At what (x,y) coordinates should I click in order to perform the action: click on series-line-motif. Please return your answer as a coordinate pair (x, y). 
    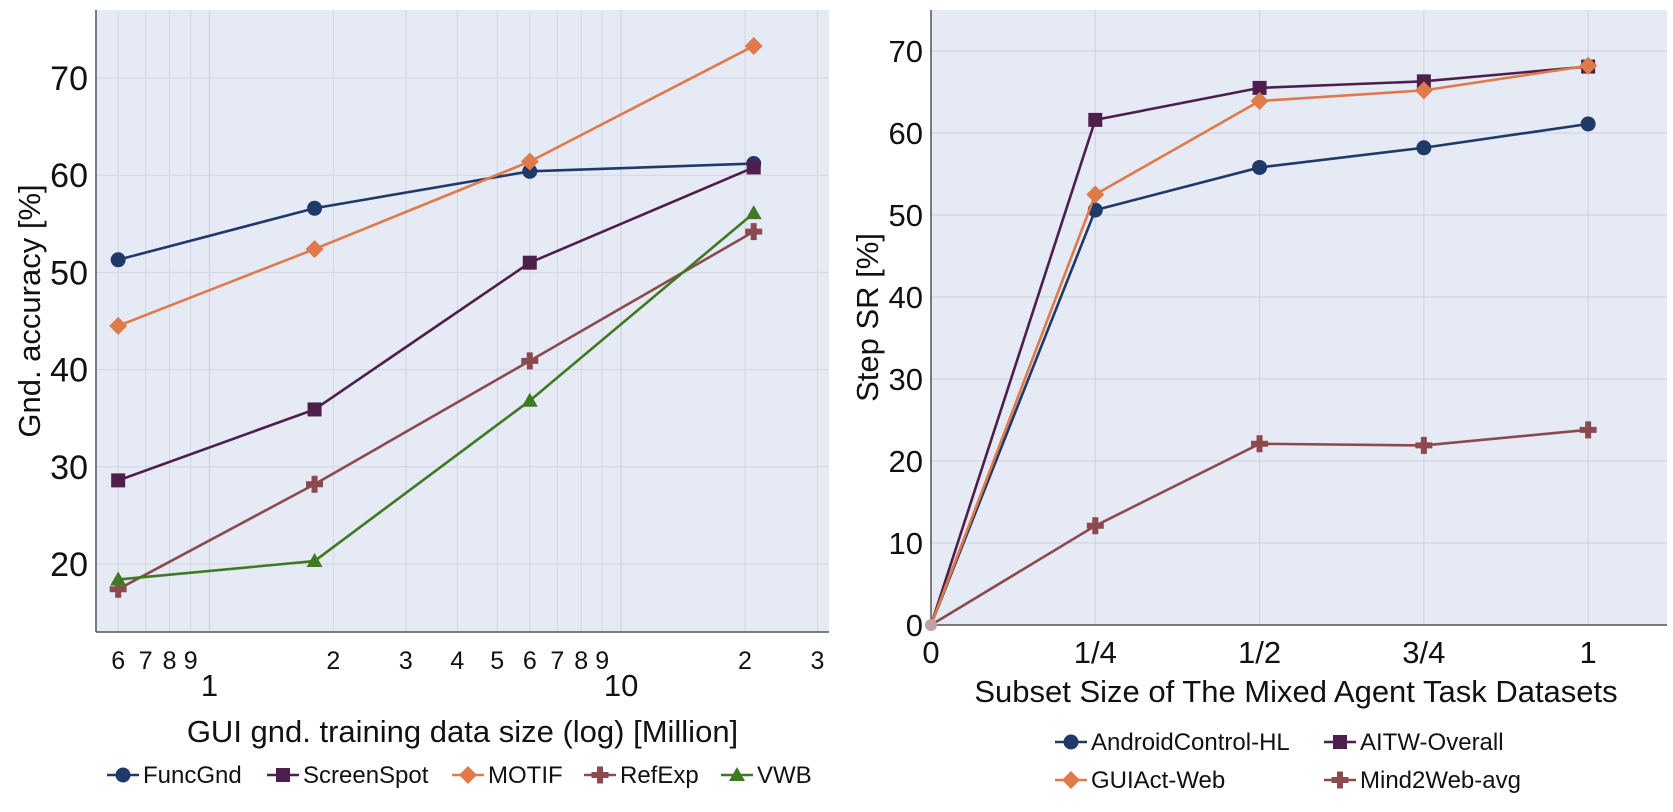
    Looking at the image, I should click on (436, 186).